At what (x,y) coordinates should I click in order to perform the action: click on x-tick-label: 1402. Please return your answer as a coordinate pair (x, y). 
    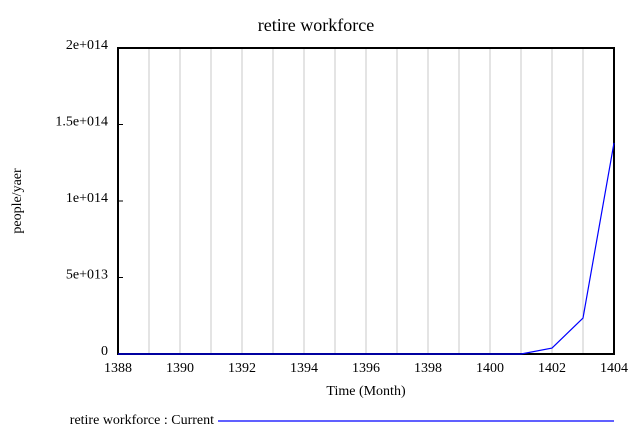
    Looking at the image, I should click on (552, 368).